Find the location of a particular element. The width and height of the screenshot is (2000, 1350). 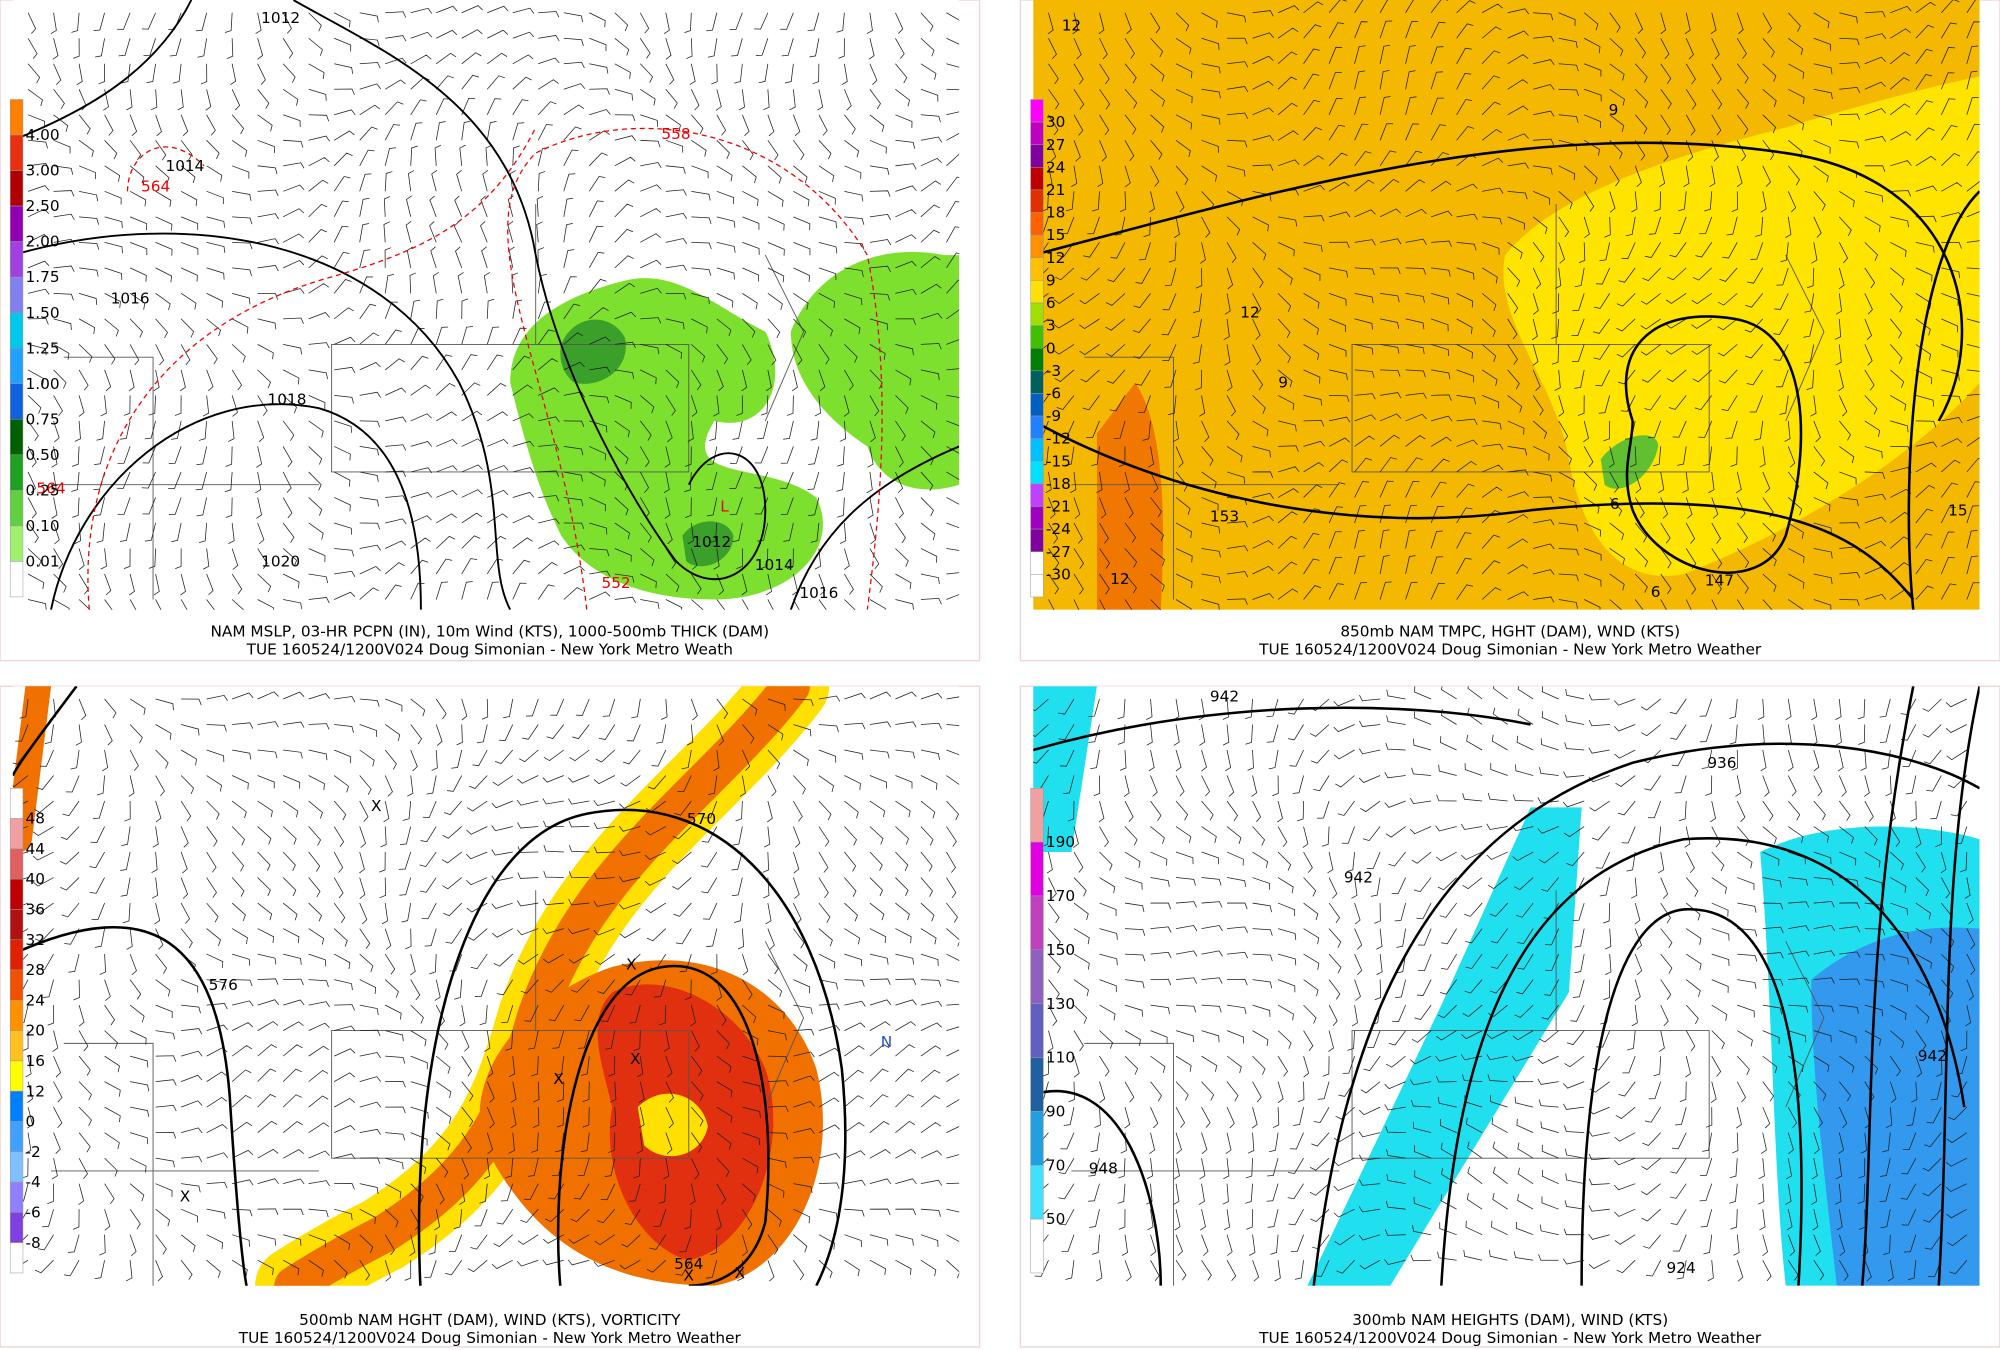

colorbar-label: -21 is located at coordinates (1058, 507).